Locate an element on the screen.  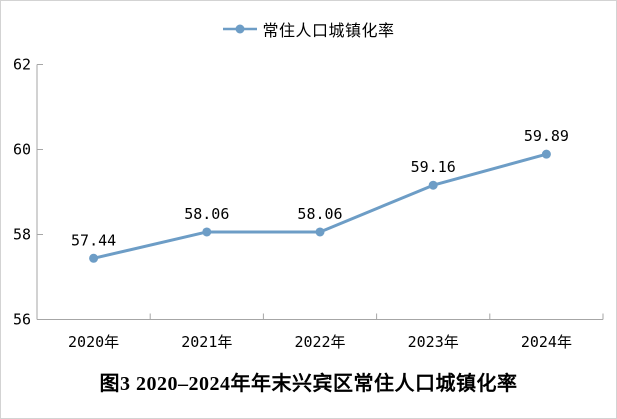
y-tick-label: 62 is located at coordinates (22, 65).